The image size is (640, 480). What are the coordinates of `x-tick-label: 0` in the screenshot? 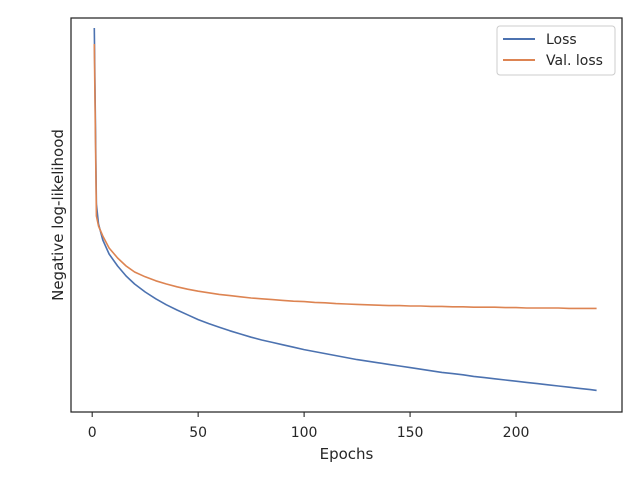 It's located at (92, 433).